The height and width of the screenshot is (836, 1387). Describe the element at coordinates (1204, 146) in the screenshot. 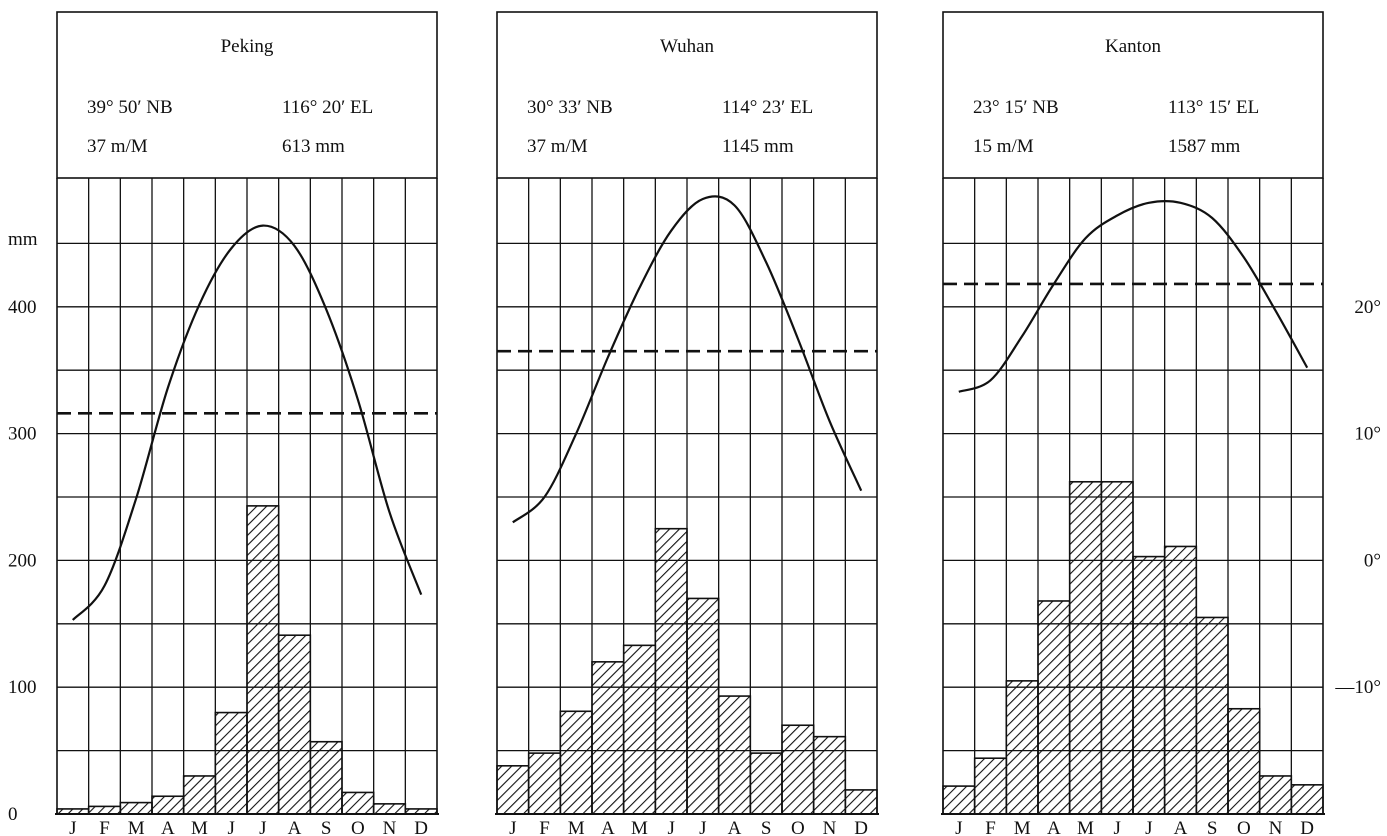

I see `annual-precipitation-label: 1587 mm` at that location.